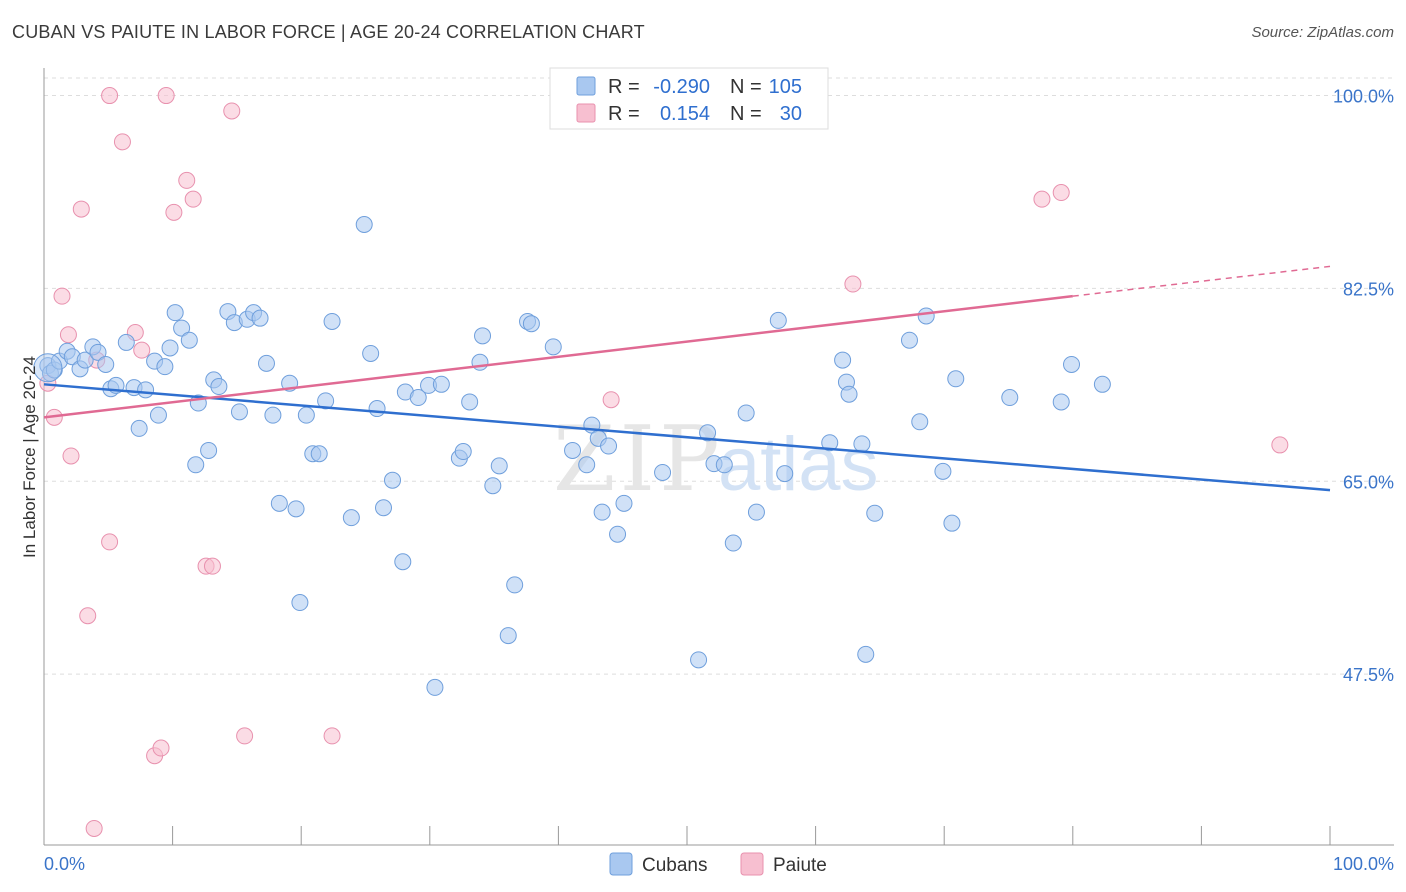 The width and height of the screenshot is (1406, 892). Describe the element at coordinates (621, 864) in the screenshot. I see `bottom-legend-swatch-cubans` at that location.